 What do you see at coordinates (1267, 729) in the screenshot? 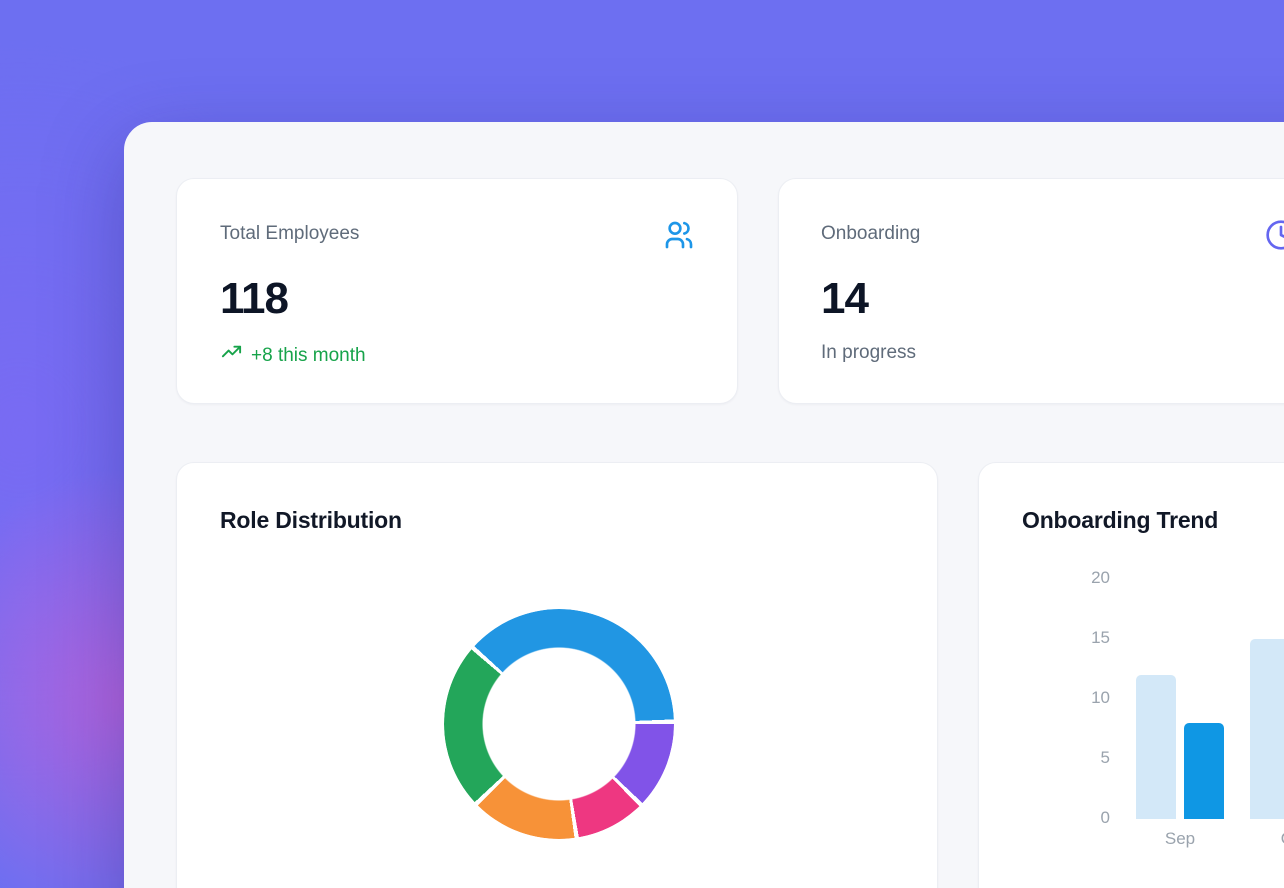
I see `bar-series-light-oct` at bounding box center [1267, 729].